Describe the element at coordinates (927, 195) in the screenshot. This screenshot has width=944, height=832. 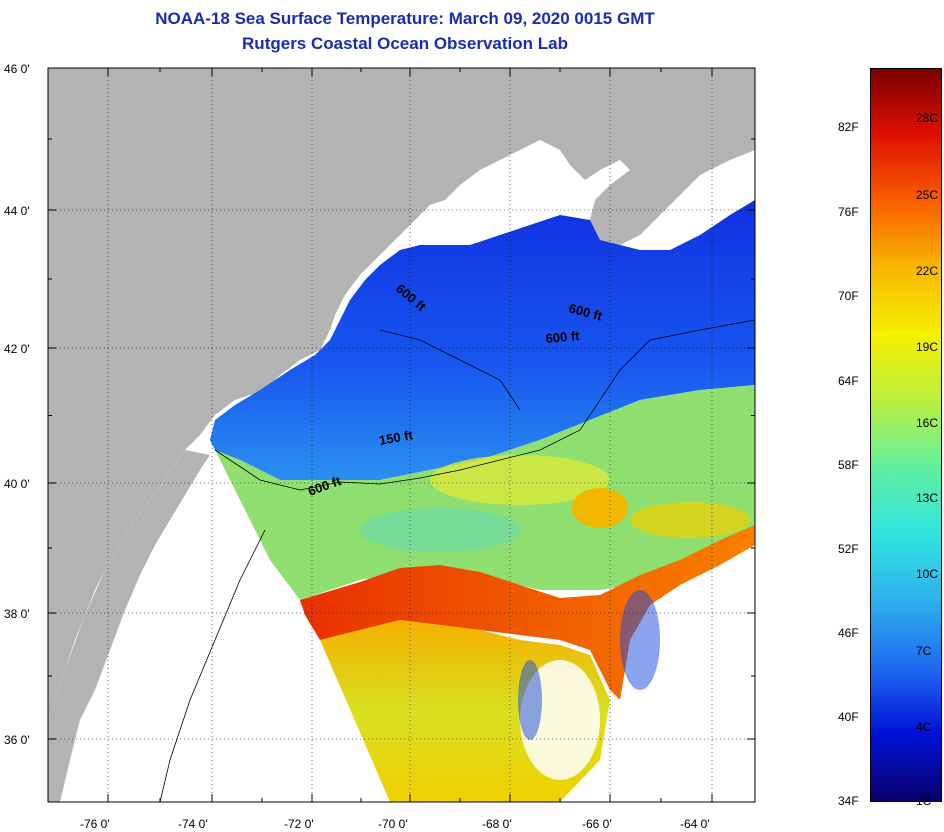
I see `colorbar-label-c: 25C` at that location.